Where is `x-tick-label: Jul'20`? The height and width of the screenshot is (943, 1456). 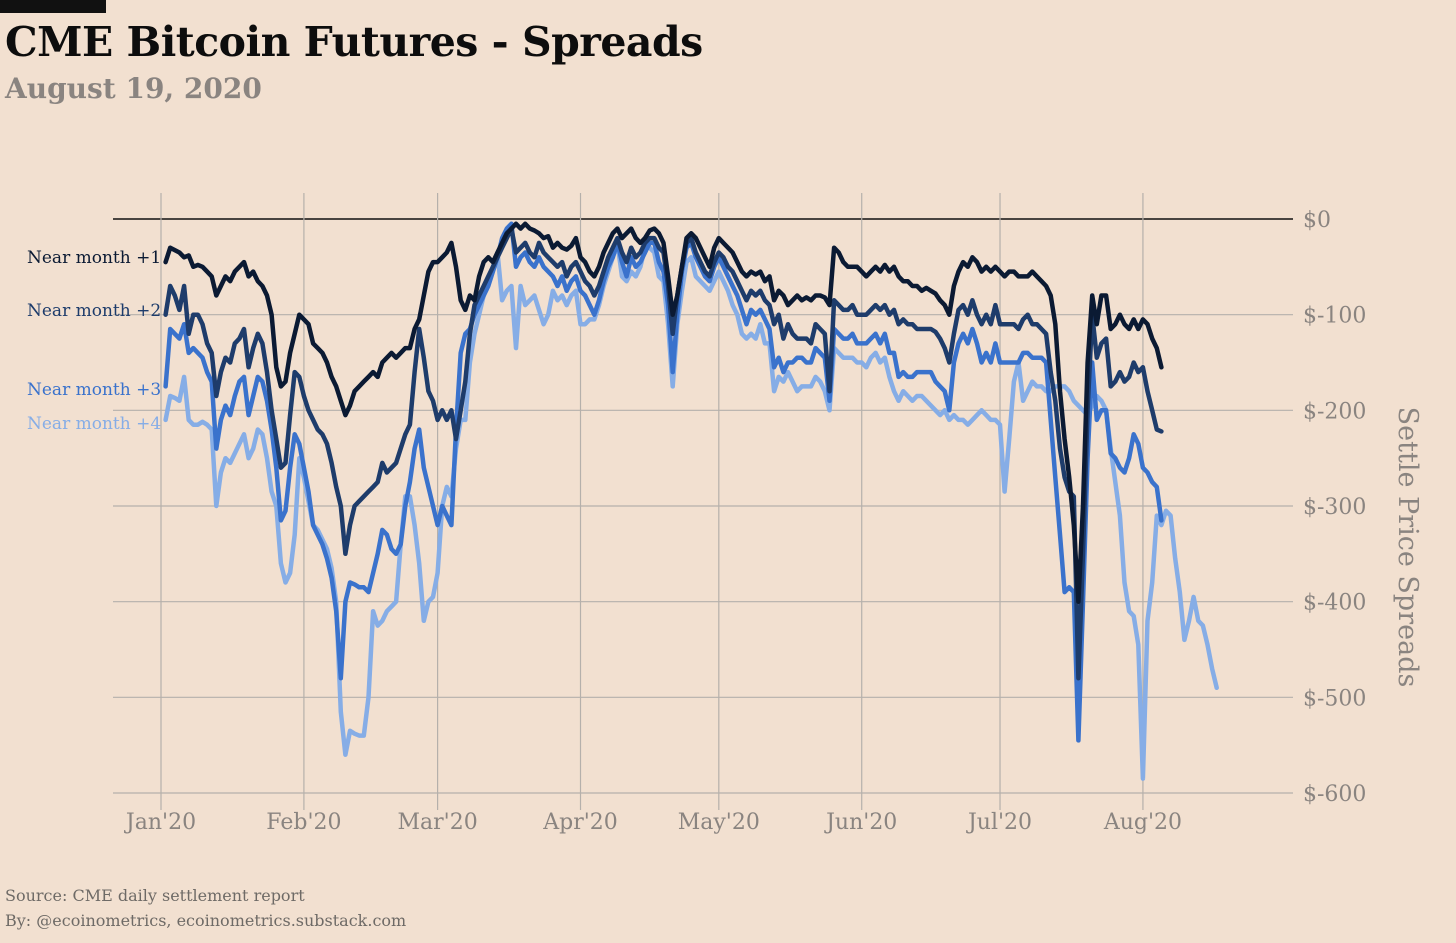 x-tick-label: Jul'20 is located at coordinates (999, 822).